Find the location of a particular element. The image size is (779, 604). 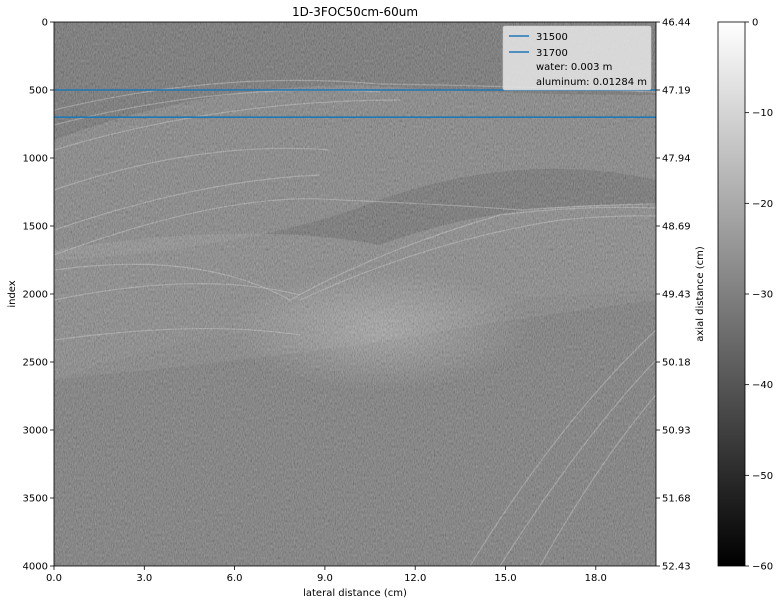

x-tick-label: 6.0 is located at coordinates (235, 578).